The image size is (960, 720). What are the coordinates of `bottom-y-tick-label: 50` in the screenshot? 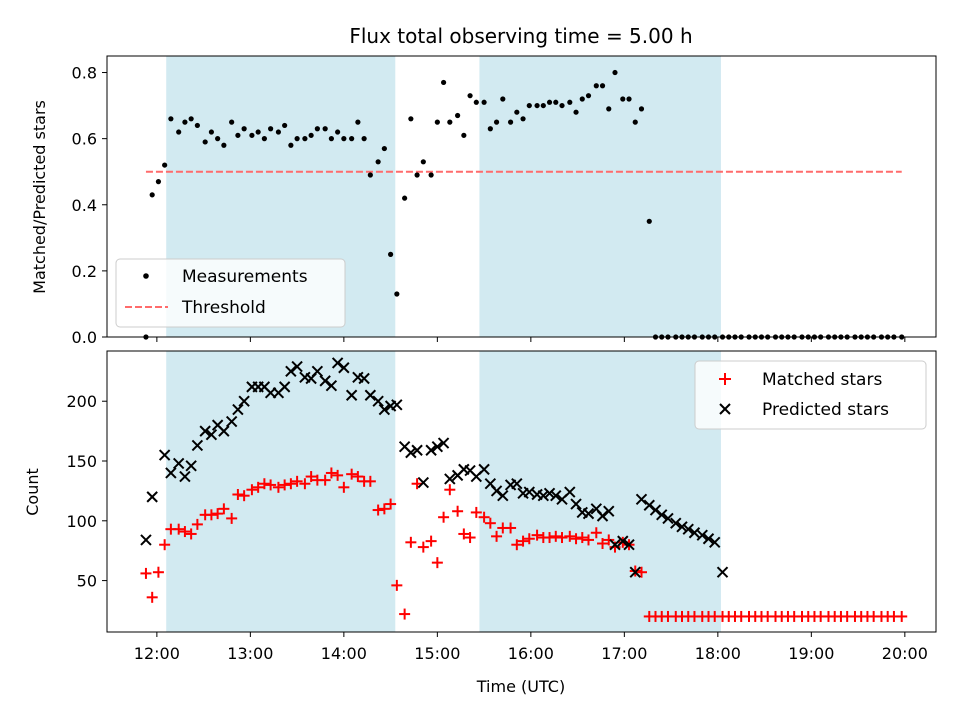 It's located at (87, 581).